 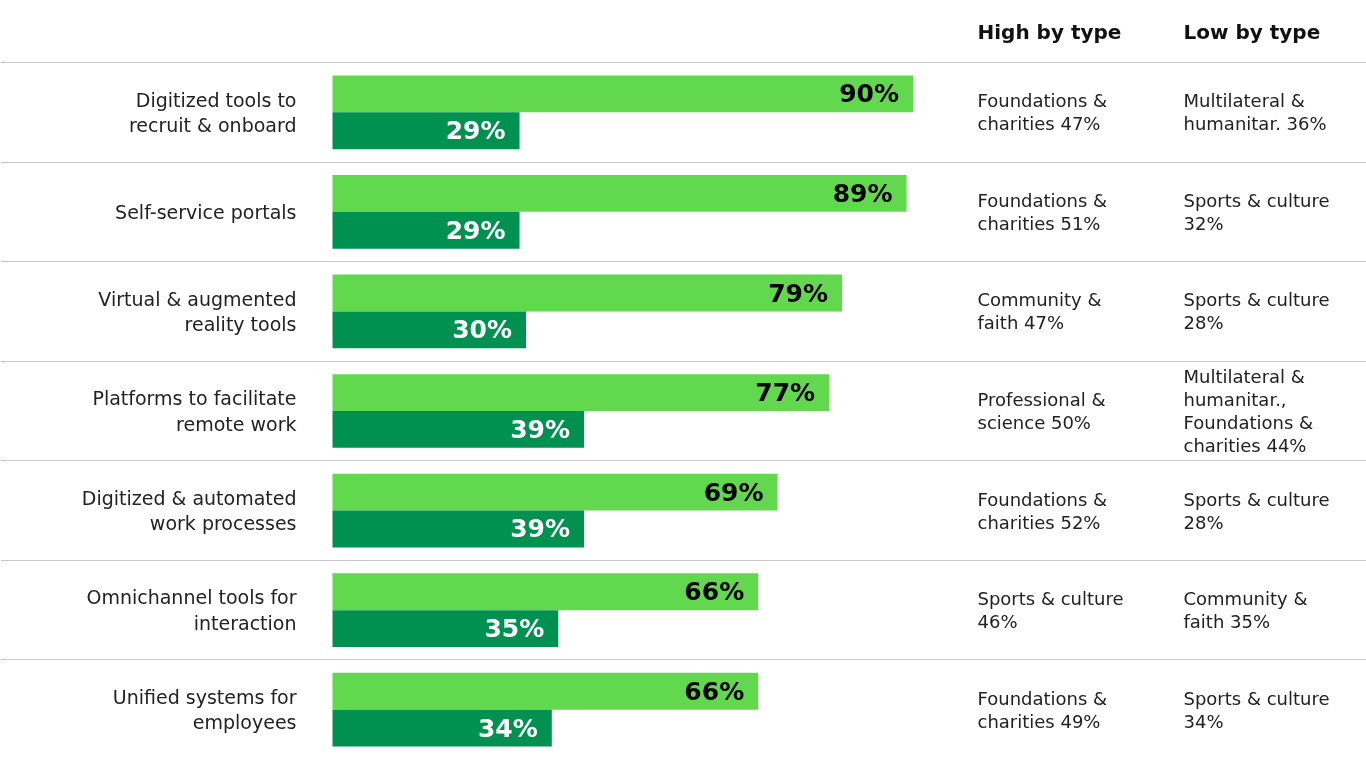 I want to click on data-label: 30%, so click(x=482, y=330).